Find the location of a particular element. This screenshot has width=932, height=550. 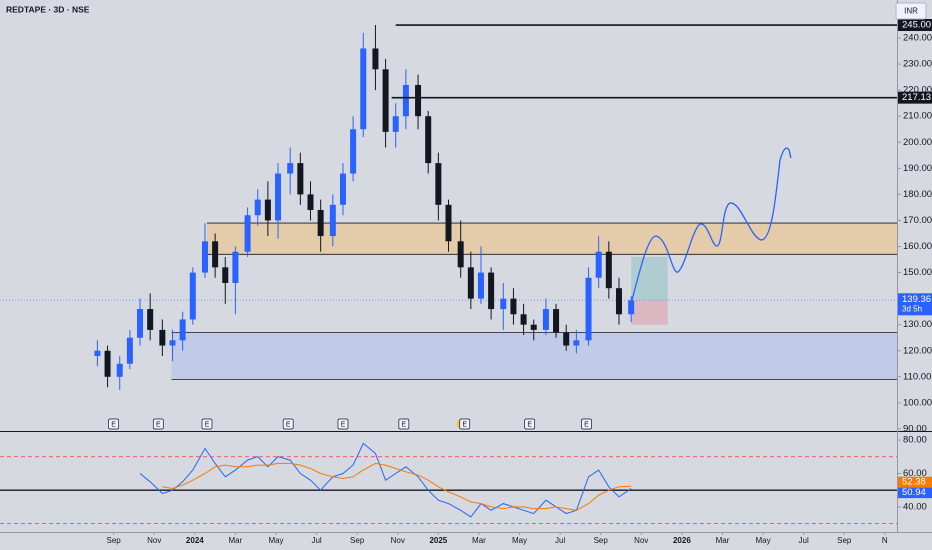

y-tick-label: 90.00 is located at coordinates (915, 428).